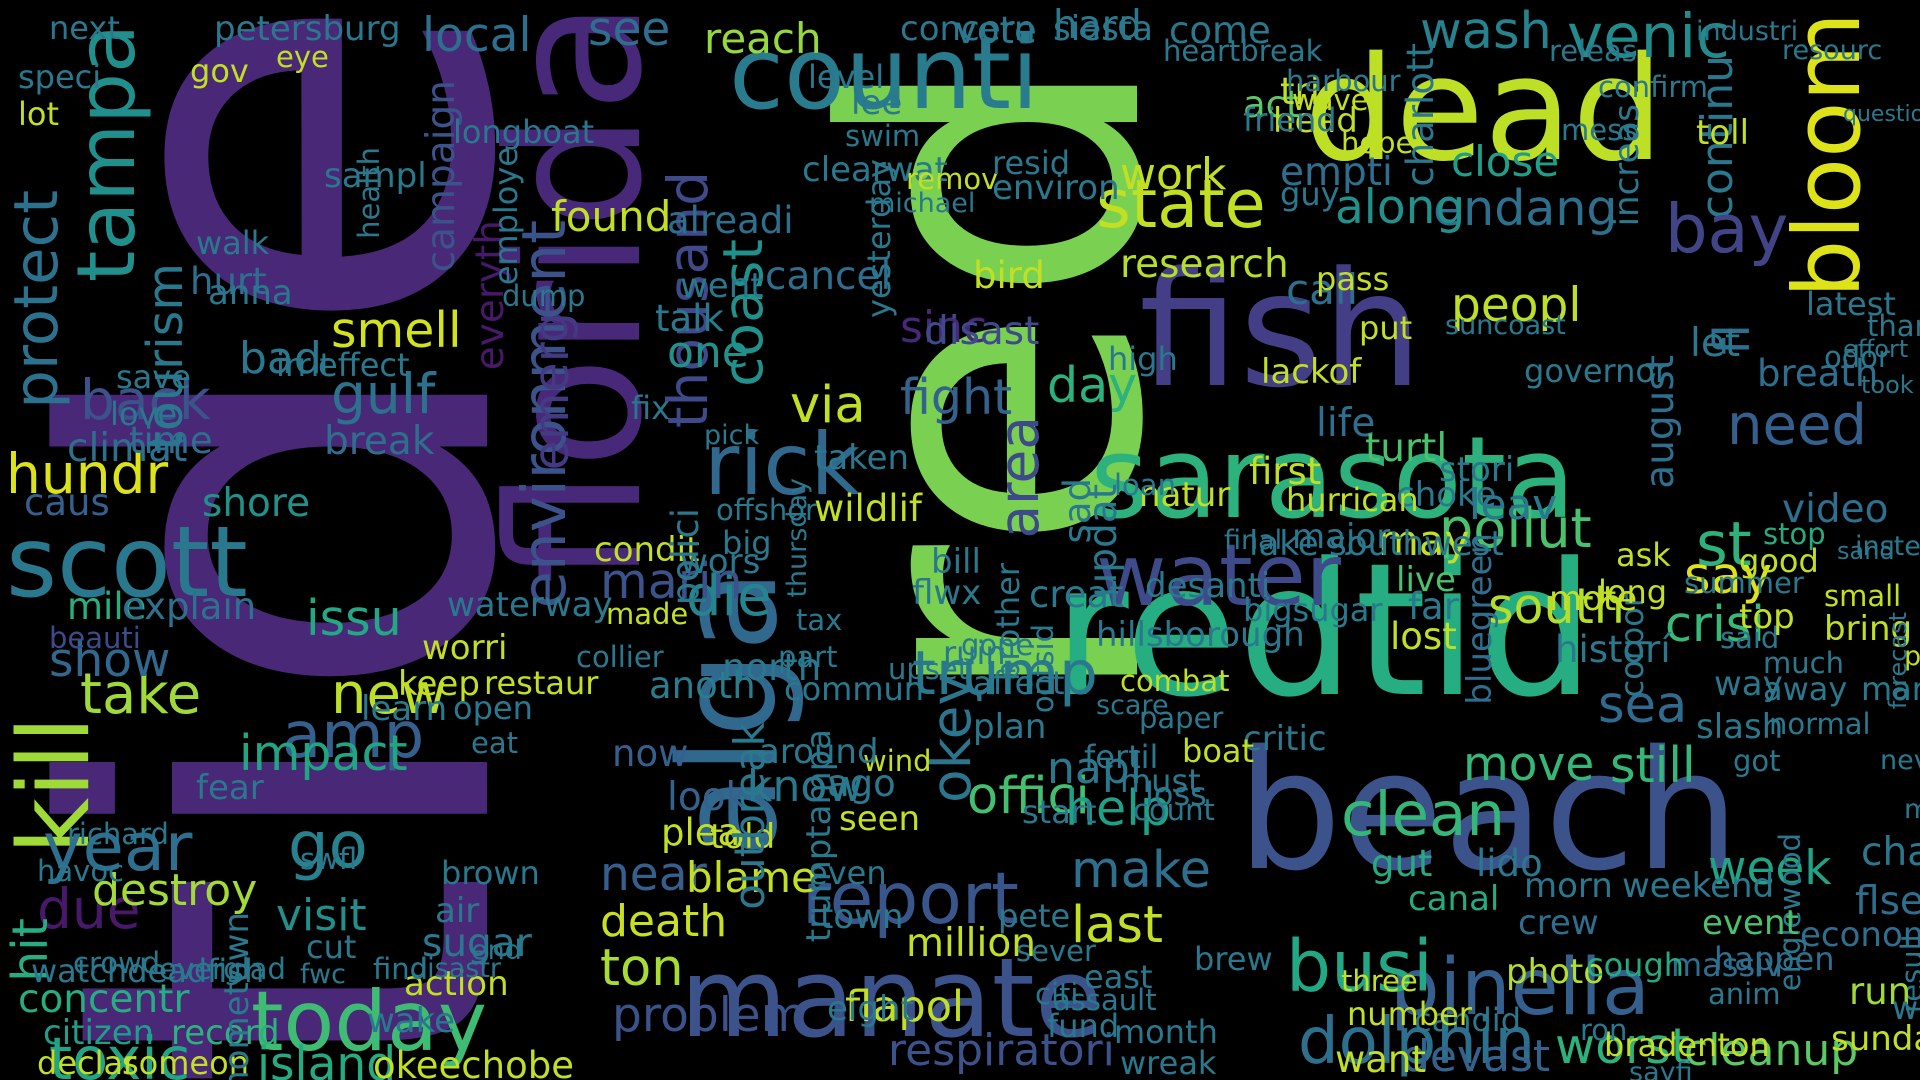 This screenshot has height=1080, width=1920. I want to click on word-228: town, so click(862, 917).